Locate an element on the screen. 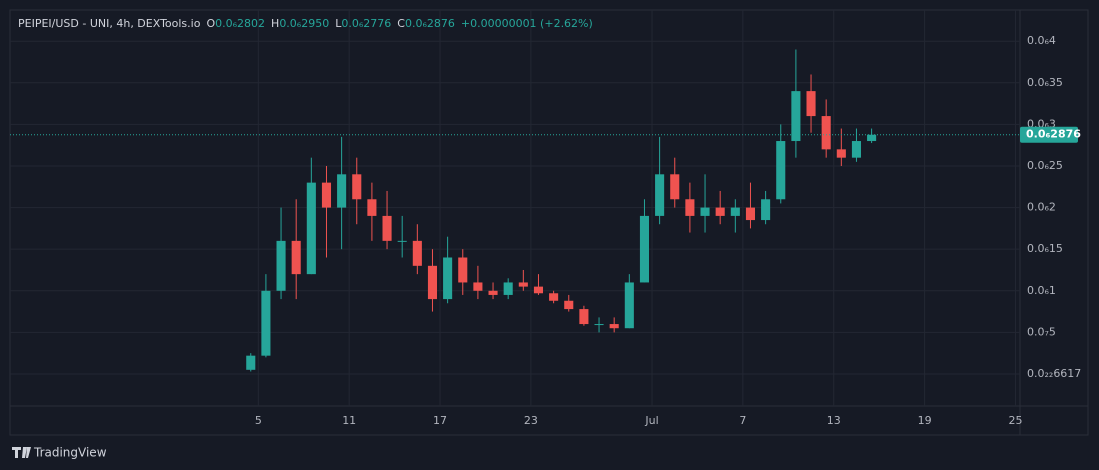  y-tick-label: 0.0₇5 is located at coordinates (1041, 331).